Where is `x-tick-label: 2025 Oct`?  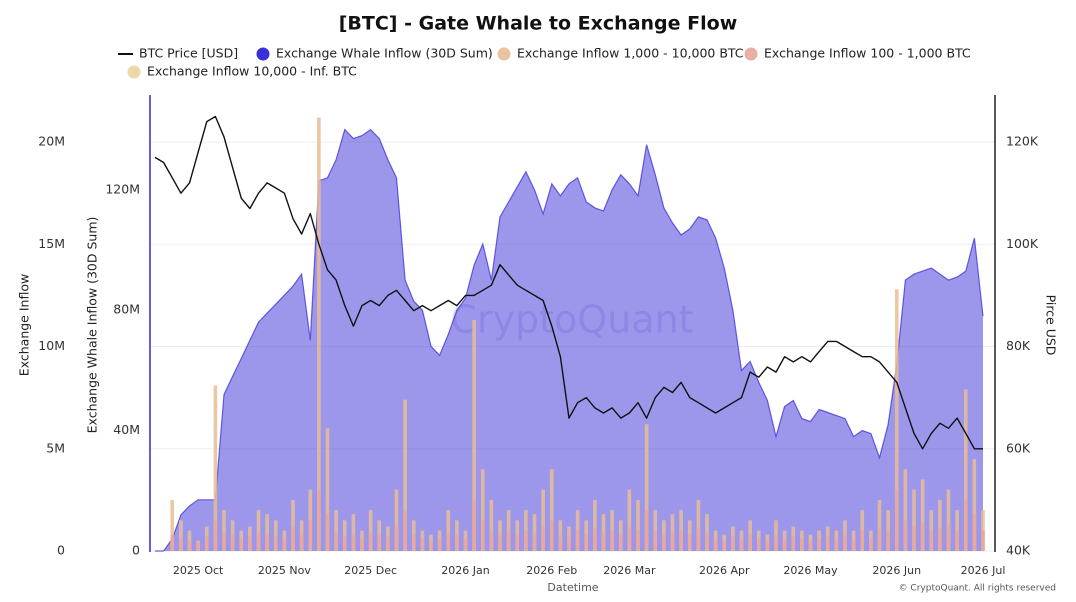
x-tick-label: 2025 Oct is located at coordinates (198, 570).